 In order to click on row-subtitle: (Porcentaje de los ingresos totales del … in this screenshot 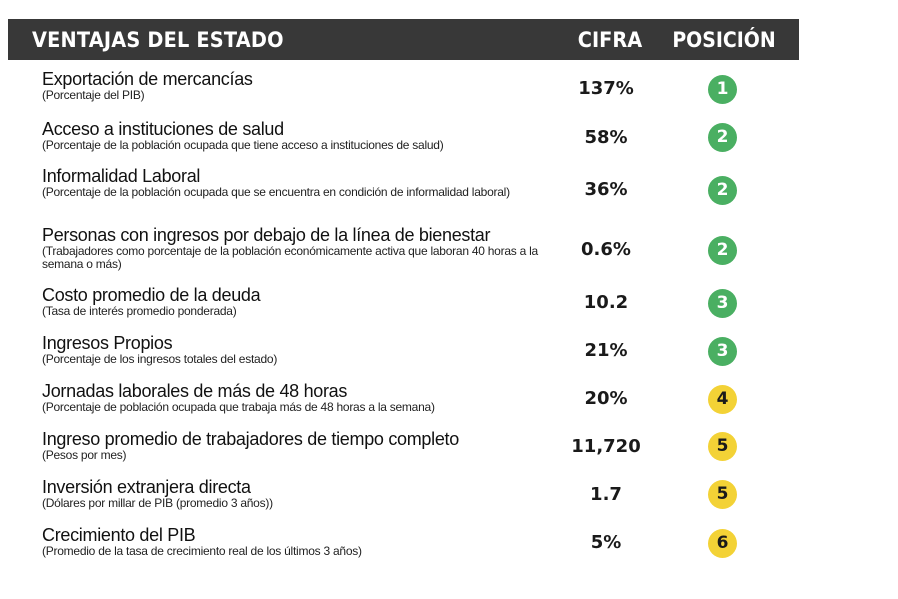, I will do `click(160, 359)`.